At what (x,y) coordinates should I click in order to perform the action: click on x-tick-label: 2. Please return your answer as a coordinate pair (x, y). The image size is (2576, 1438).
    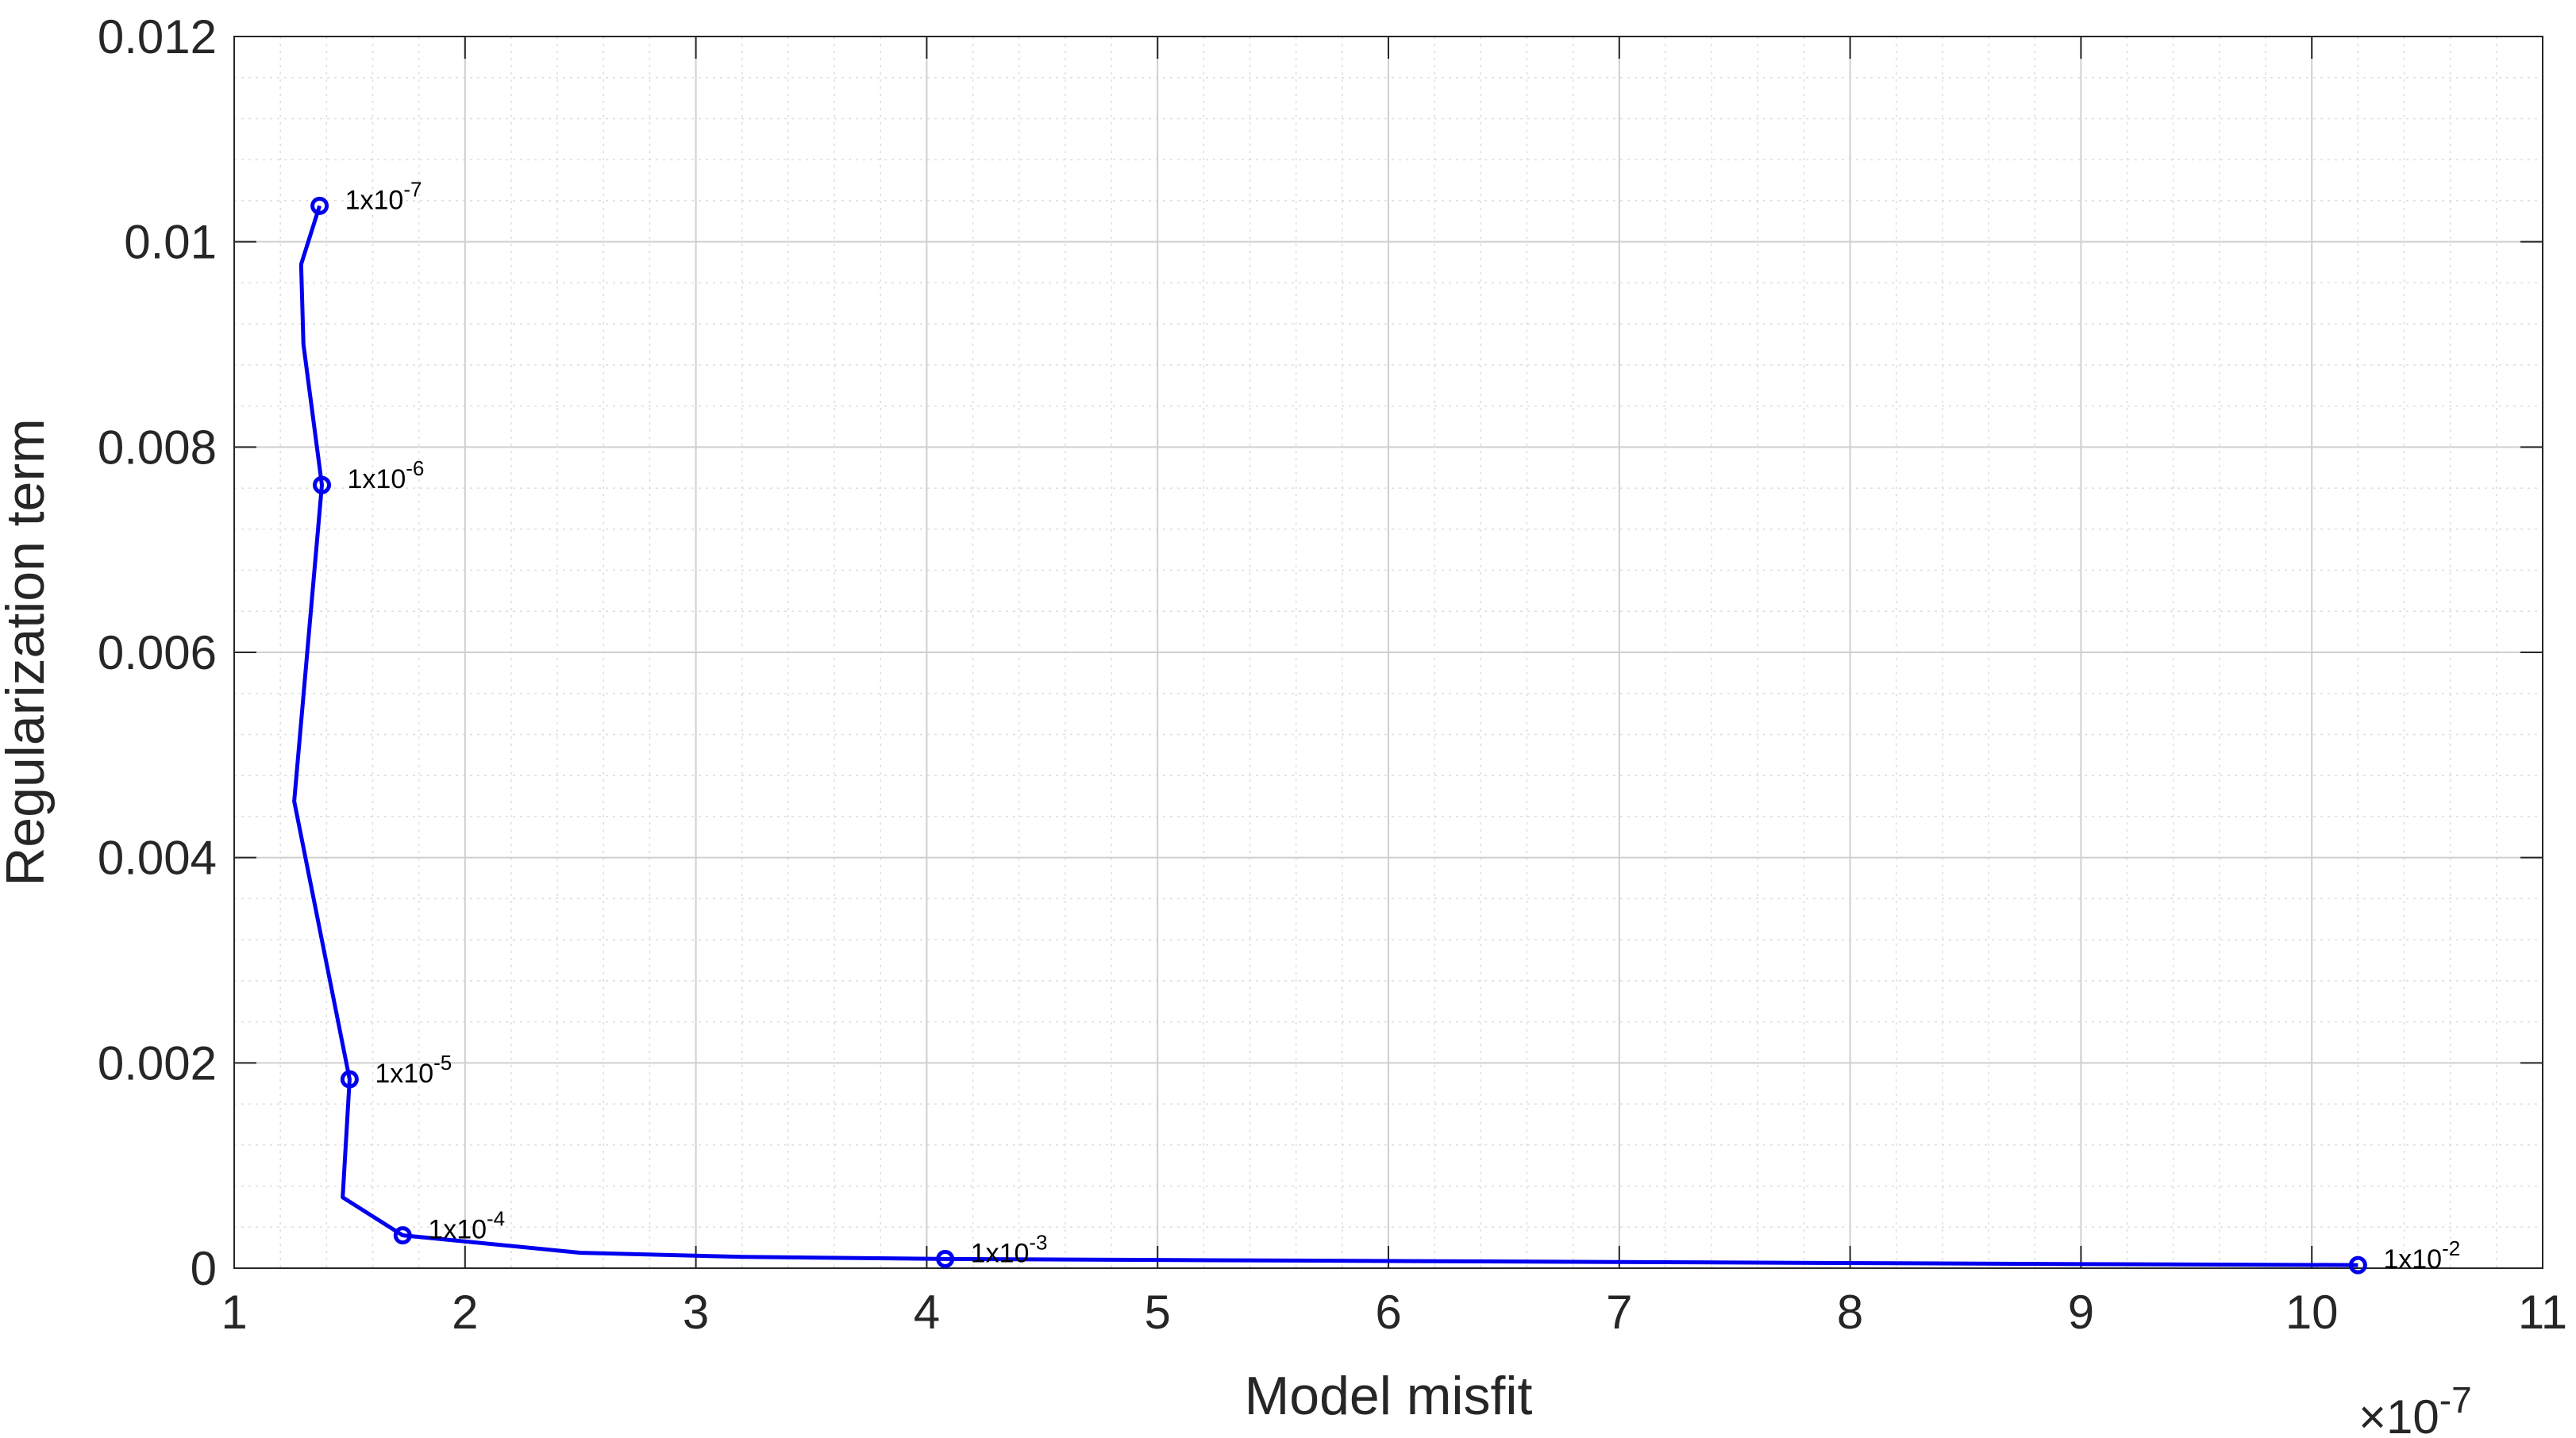
    Looking at the image, I should click on (465, 1312).